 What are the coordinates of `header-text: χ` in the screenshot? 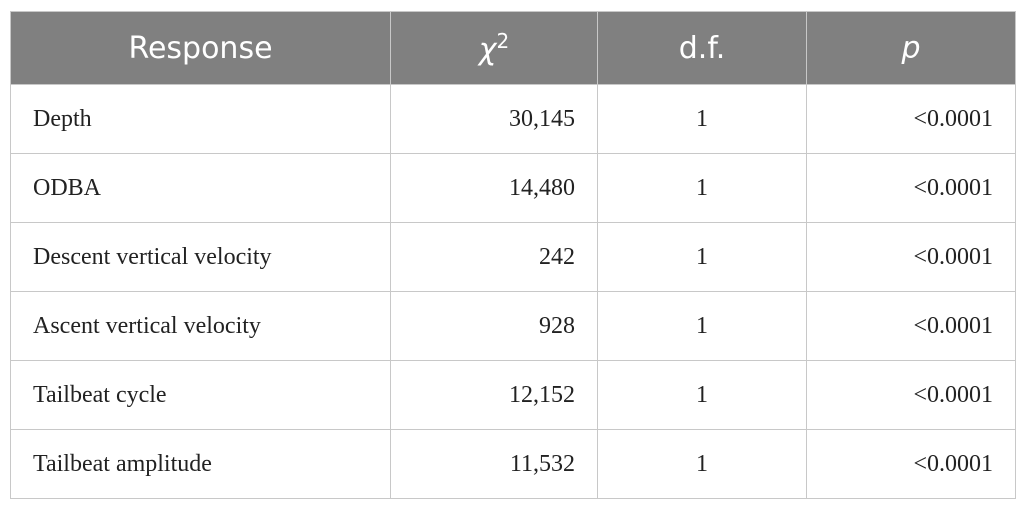 It's located at (487, 49).